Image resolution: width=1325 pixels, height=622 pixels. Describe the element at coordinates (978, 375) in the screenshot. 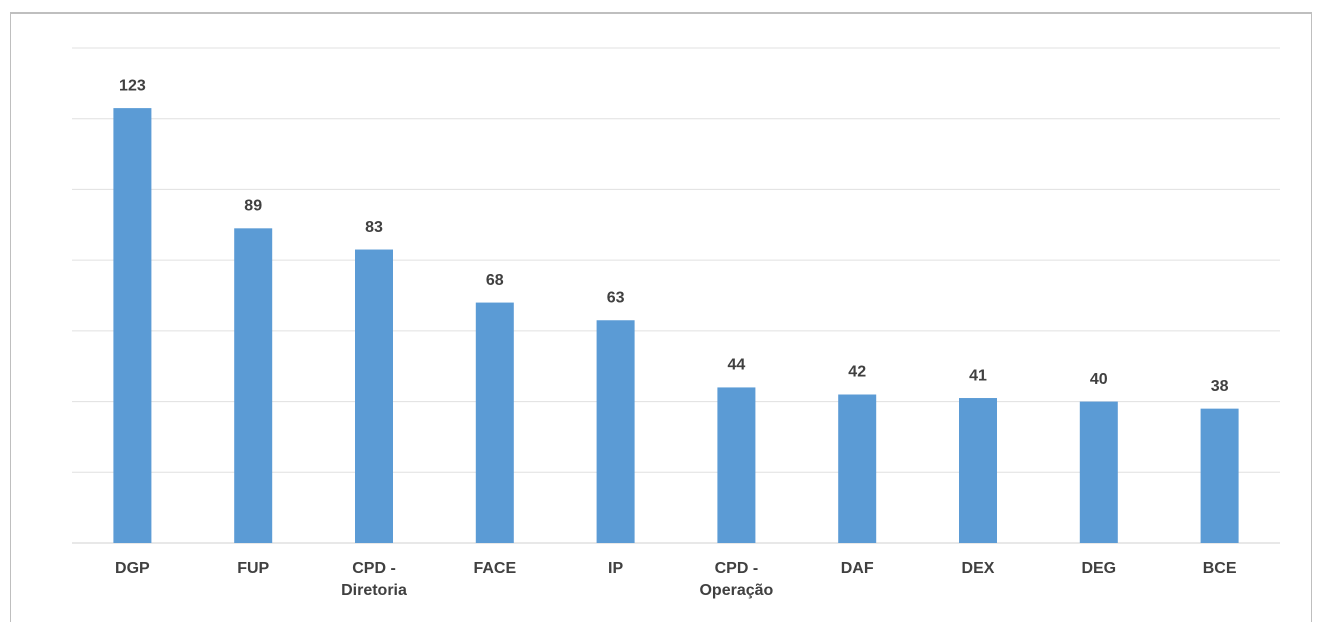

I see `data-label: 41` at that location.